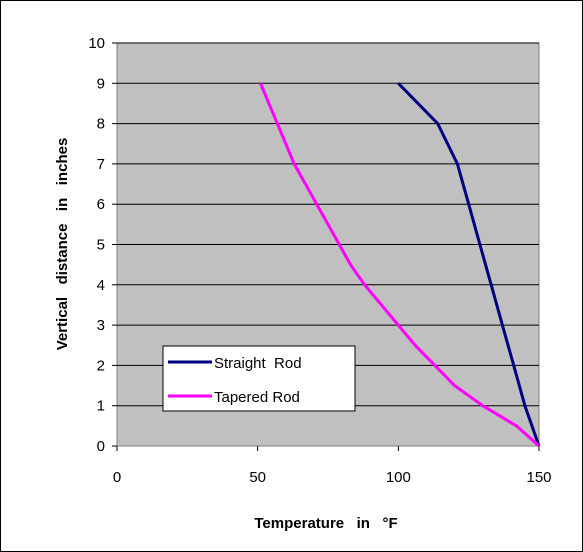 The width and height of the screenshot is (583, 552). Describe the element at coordinates (101, 285) in the screenshot. I see `y-tick-label-4: 4` at that location.